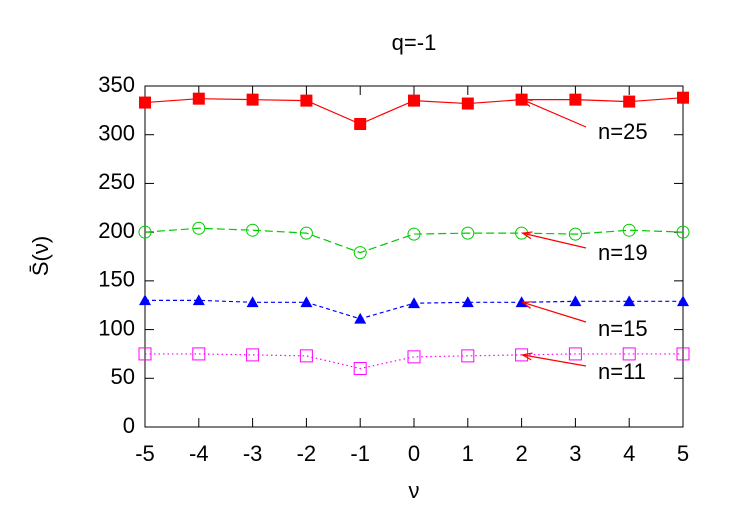  Describe the element at coordinates (623, 131) in the screenshot. I see `series-label: n=25` at that location.